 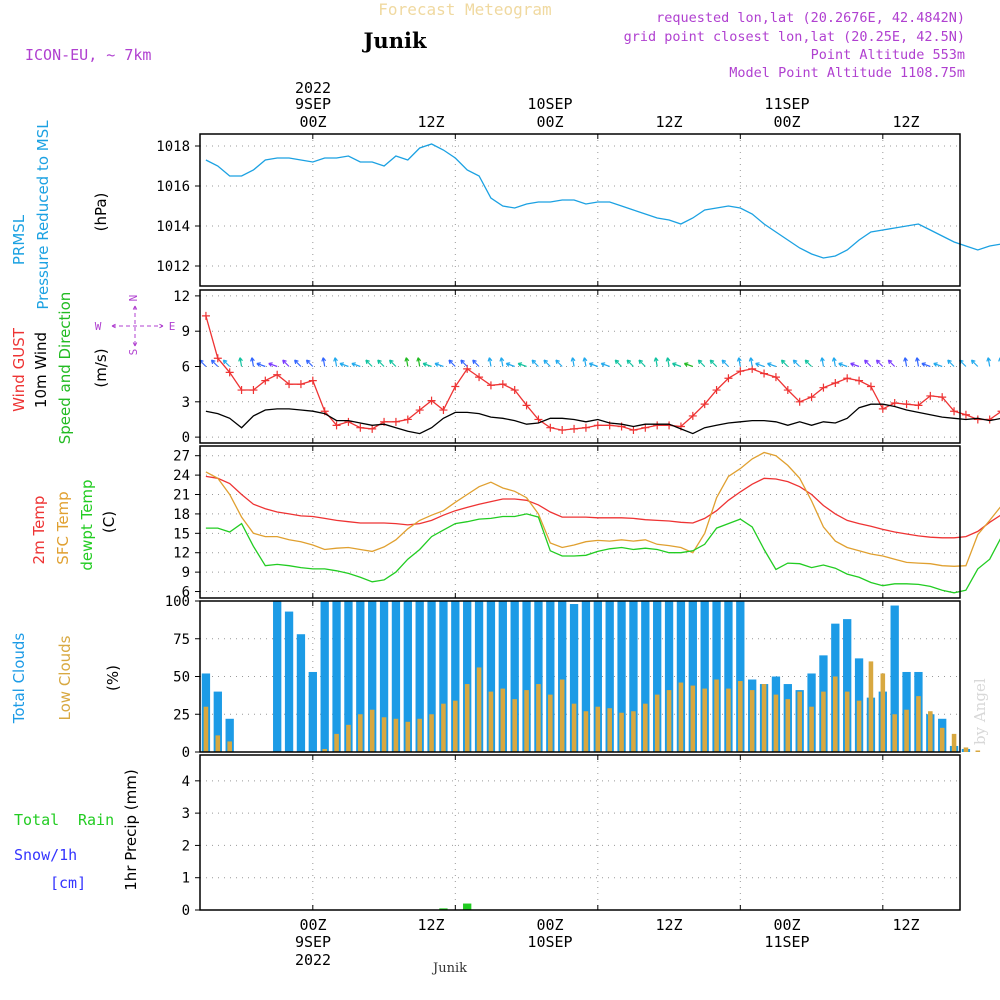 What do you see at coordinates (186, 846) in the screenshot?
I see `y-tick-label: 2` at bounding box center [186, 846].